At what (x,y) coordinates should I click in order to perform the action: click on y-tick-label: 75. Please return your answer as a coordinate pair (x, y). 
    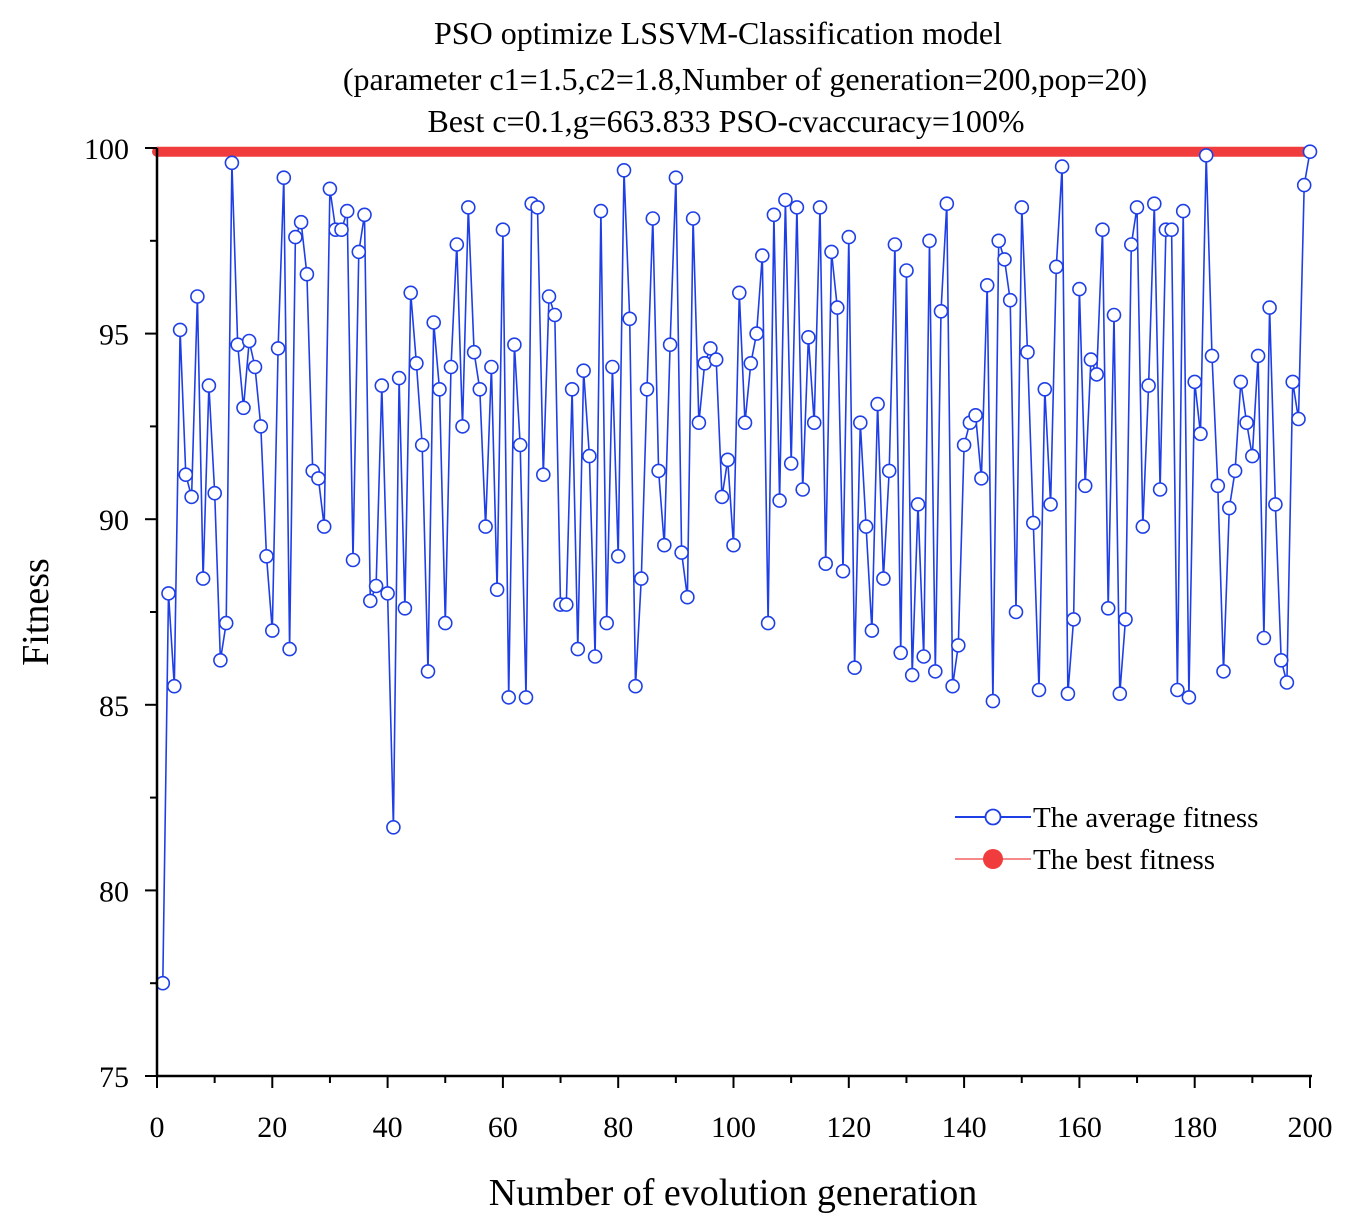
    Looking at the image, I should click on (114, 1077).